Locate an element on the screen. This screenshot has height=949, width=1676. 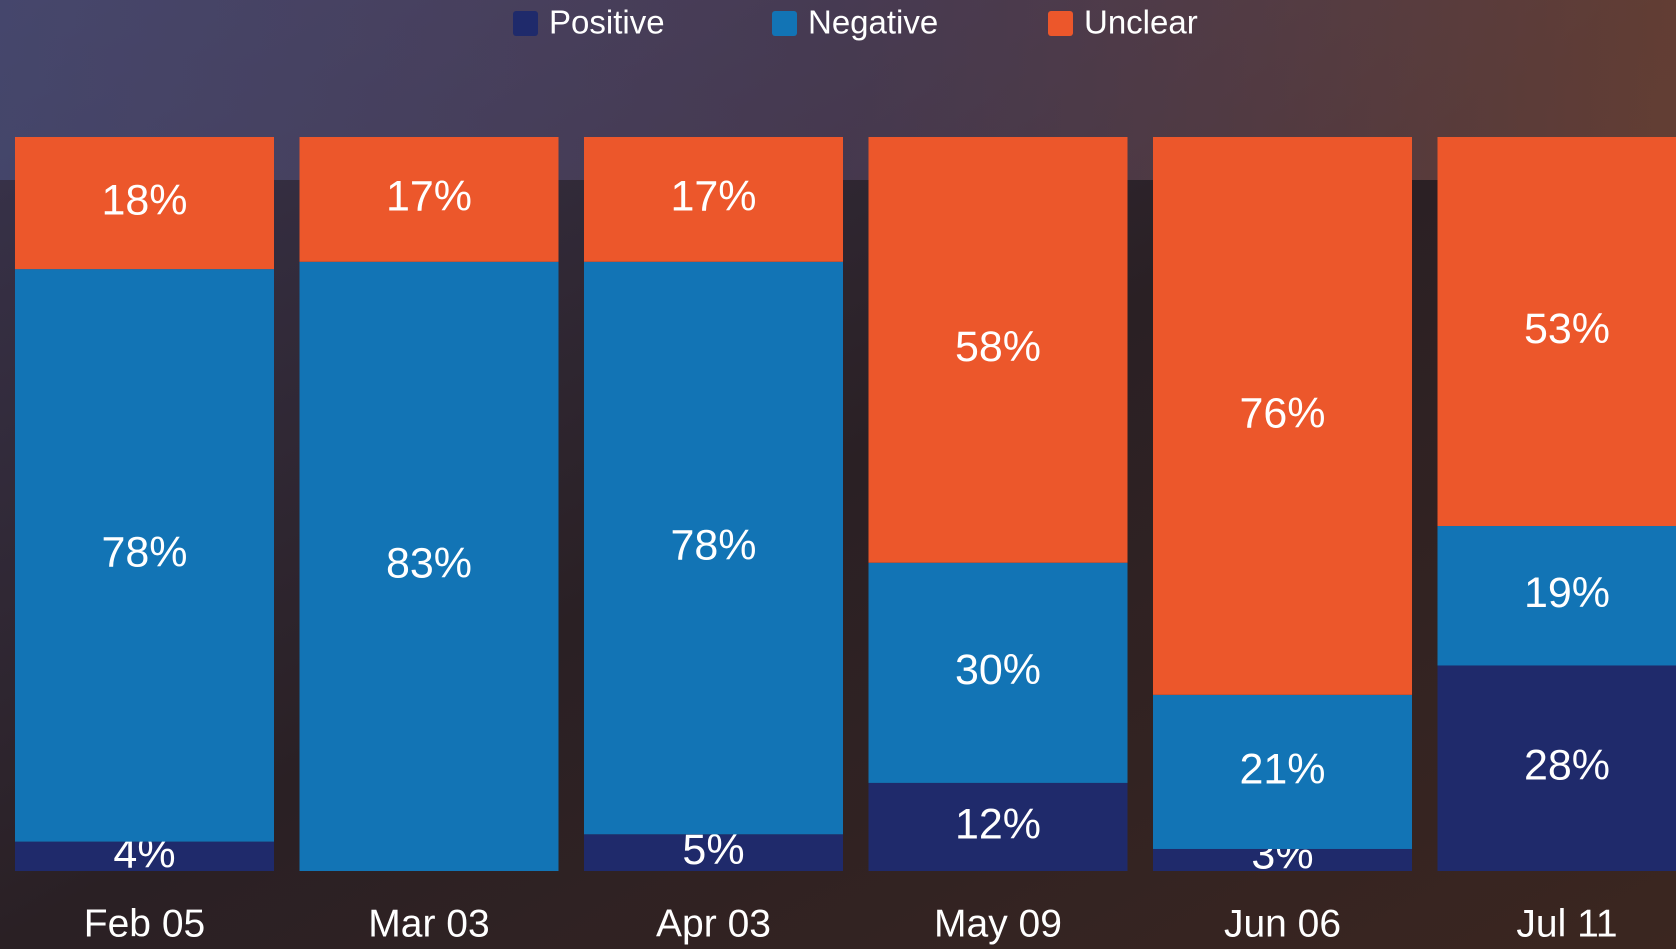
x-tick-label: Jun 06 is located at coordinates (1282, 923).